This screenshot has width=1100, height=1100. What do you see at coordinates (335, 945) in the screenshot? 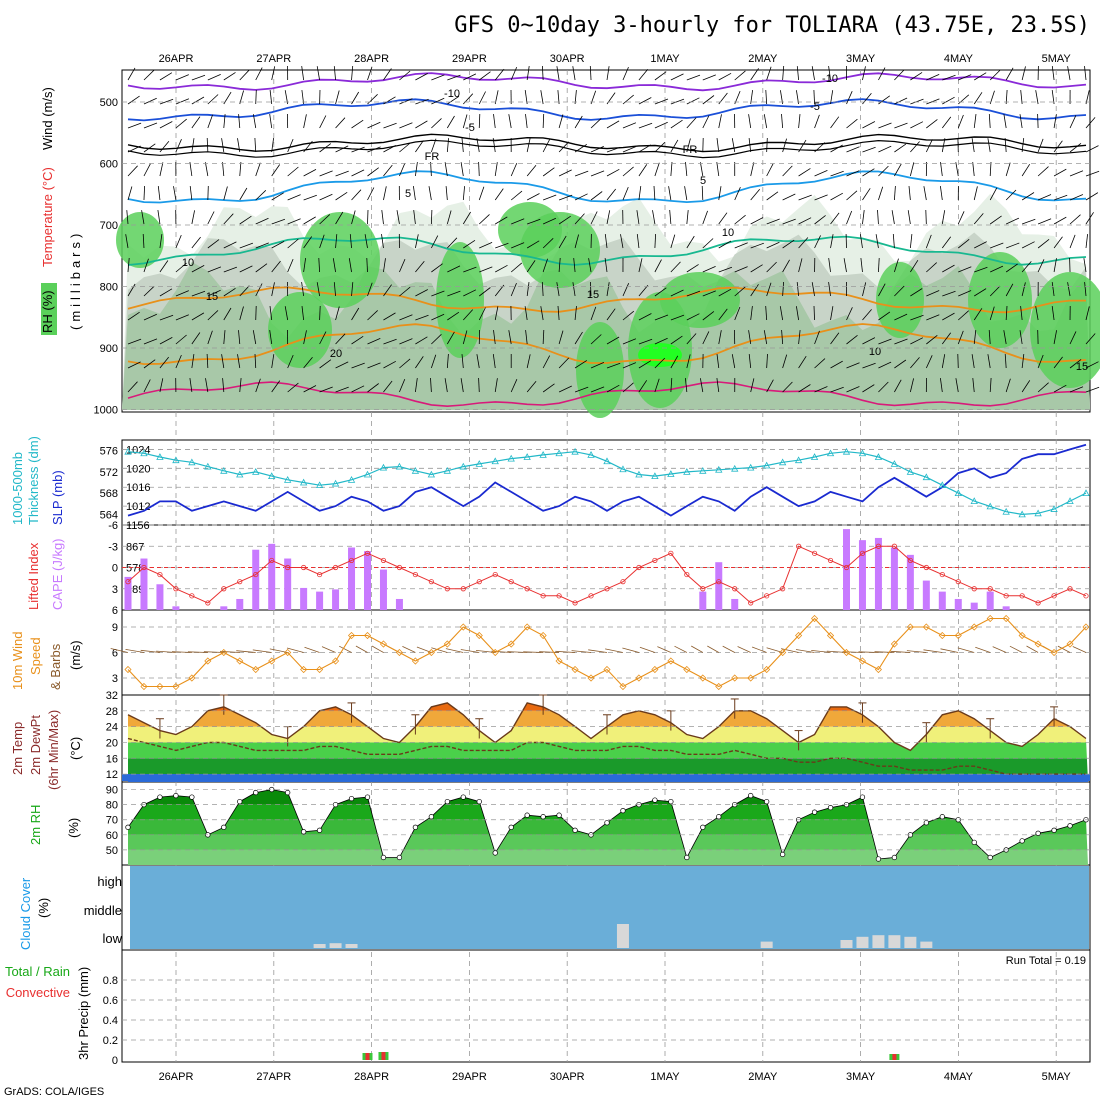
I see `low-cloud-bar` at bounding box center [335, 945].